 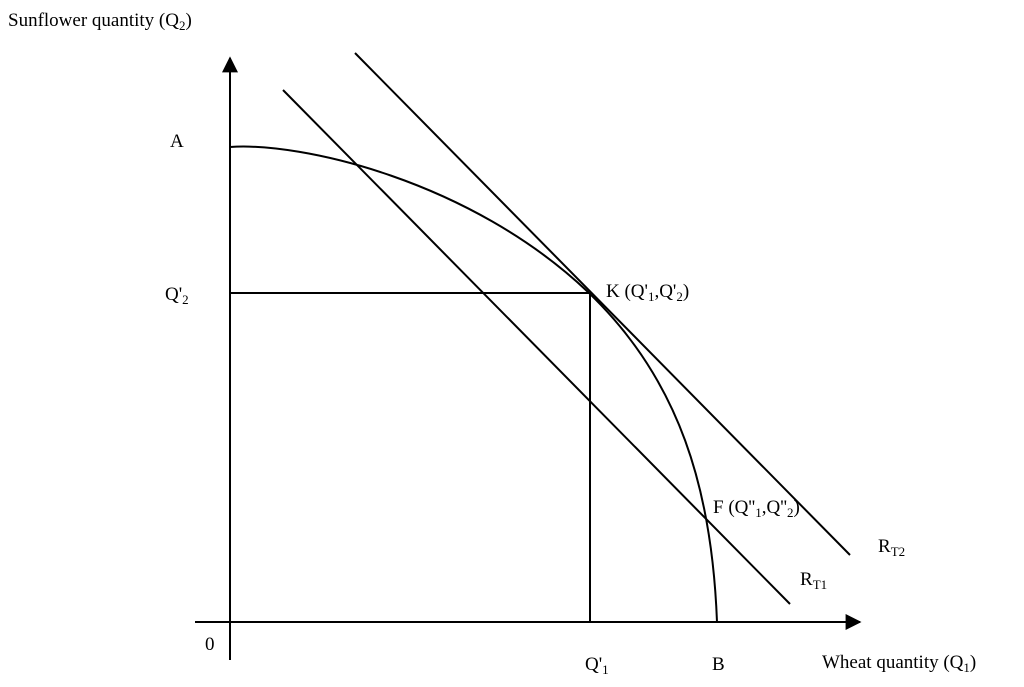 What do you see at coordinates (756, 508) in the screenshot?
I see `point-f-label: F (Q''1,Q''2)` at bounding box center [756, 508].